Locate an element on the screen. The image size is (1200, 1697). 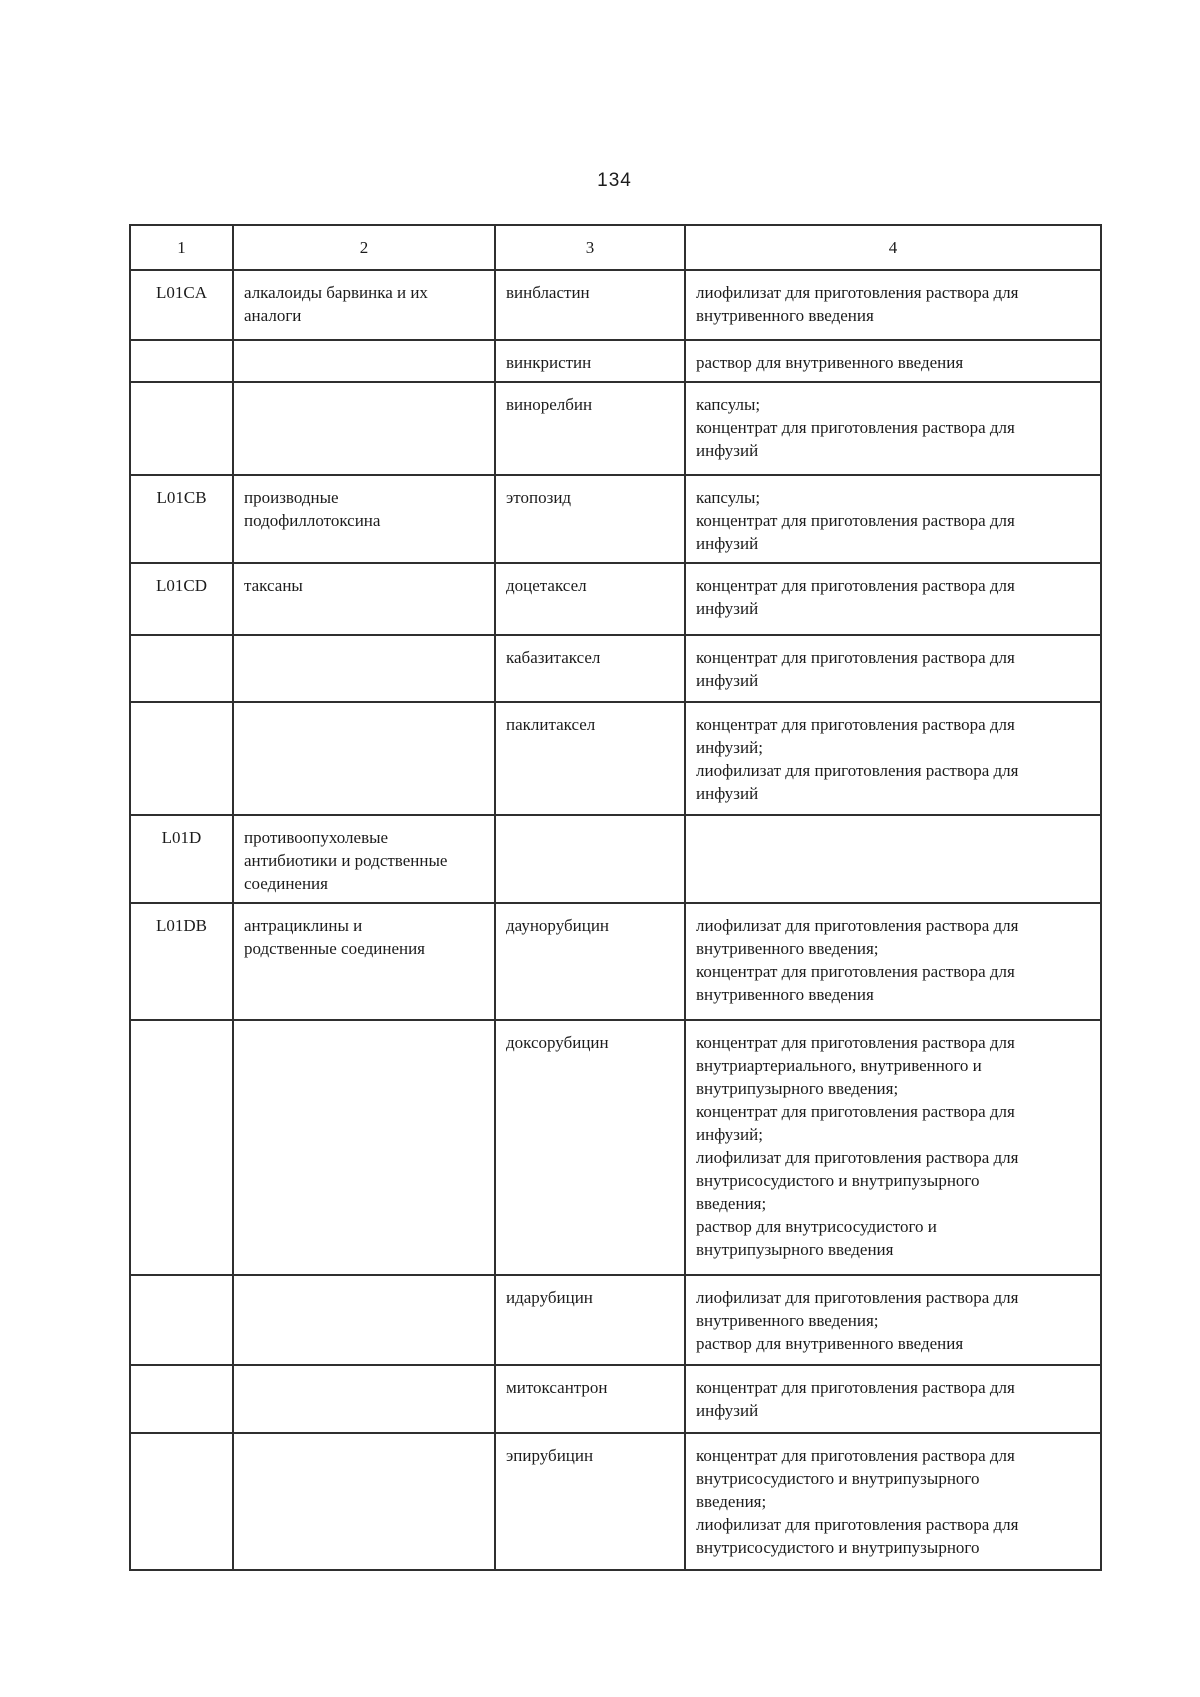
cell-drug: даунорубицин is located at coordinates (590, 961).